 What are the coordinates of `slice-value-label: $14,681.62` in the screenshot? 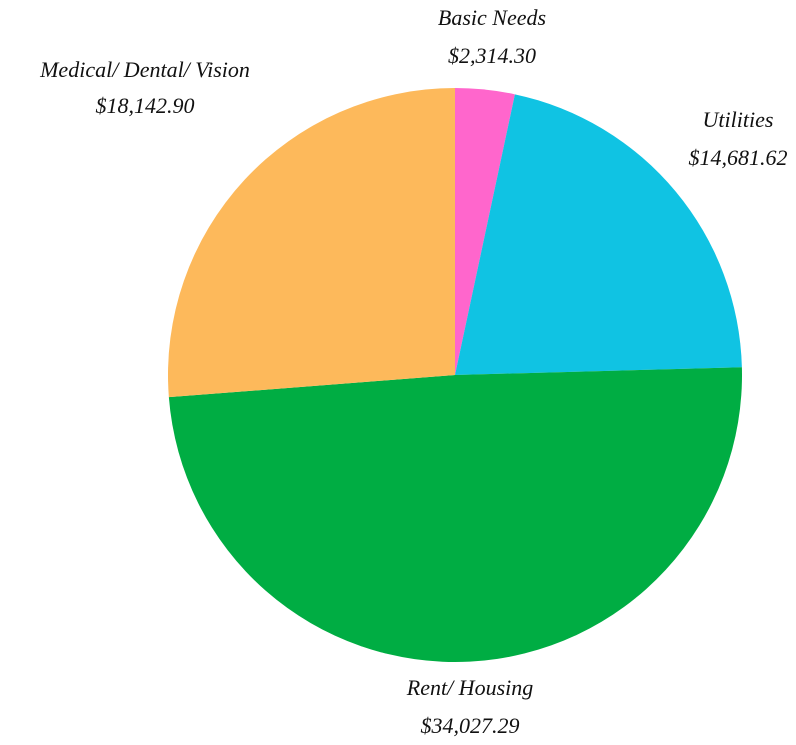 It's located at (738, 157).